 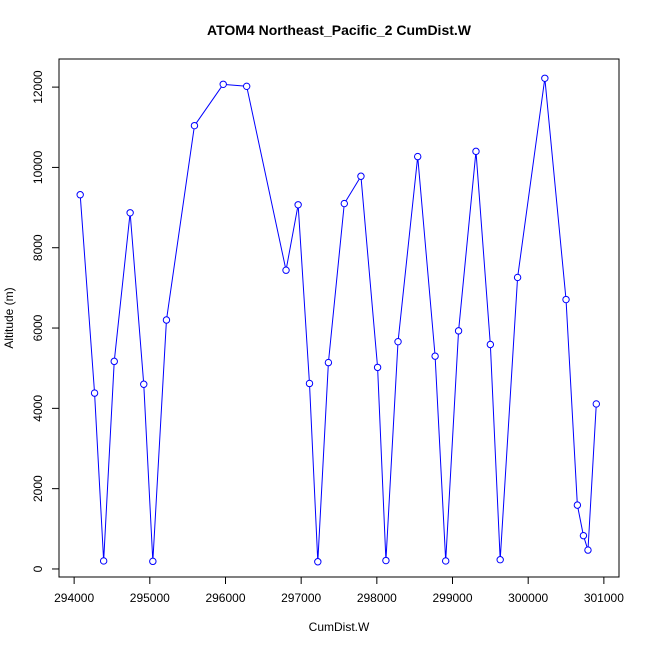 I want to click on x-tick-label: 297000, so click(x=301, y=598).